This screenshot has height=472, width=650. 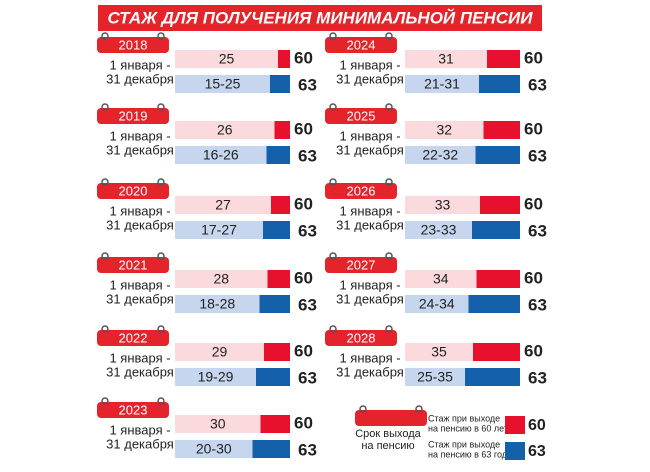 What do you see at coordinates (220, 352) in the screenshot?
I see `stazh-60: 29` at bounding box center [220, 352].